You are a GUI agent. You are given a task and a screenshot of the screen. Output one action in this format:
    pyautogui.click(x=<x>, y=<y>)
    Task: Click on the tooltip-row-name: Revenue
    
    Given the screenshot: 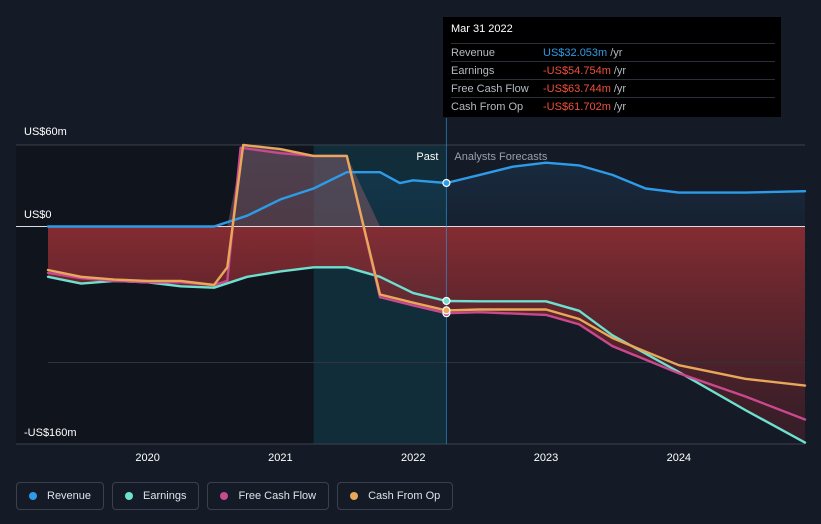 What is the action you would take?
    pyautogui.click(x=473, y=52)
    